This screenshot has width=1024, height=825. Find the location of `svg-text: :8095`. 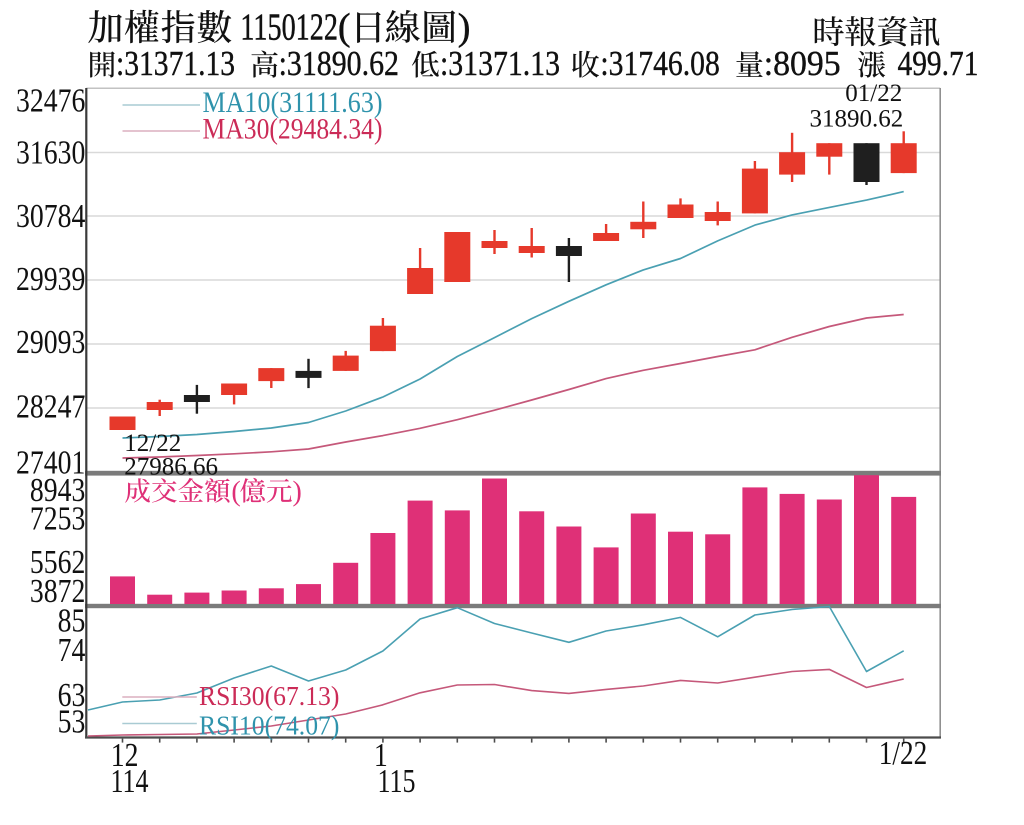

svg-text: :8095 is located at coordinates (802, 63).